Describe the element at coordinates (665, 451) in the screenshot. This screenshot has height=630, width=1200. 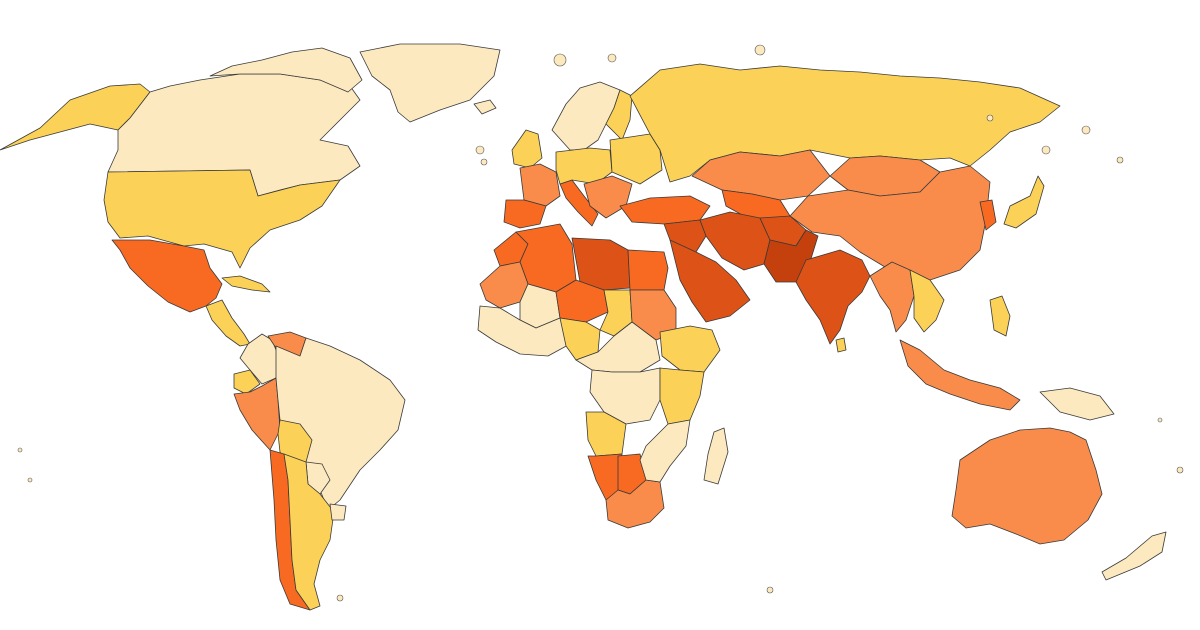
I see `region-mozambique` at that location.